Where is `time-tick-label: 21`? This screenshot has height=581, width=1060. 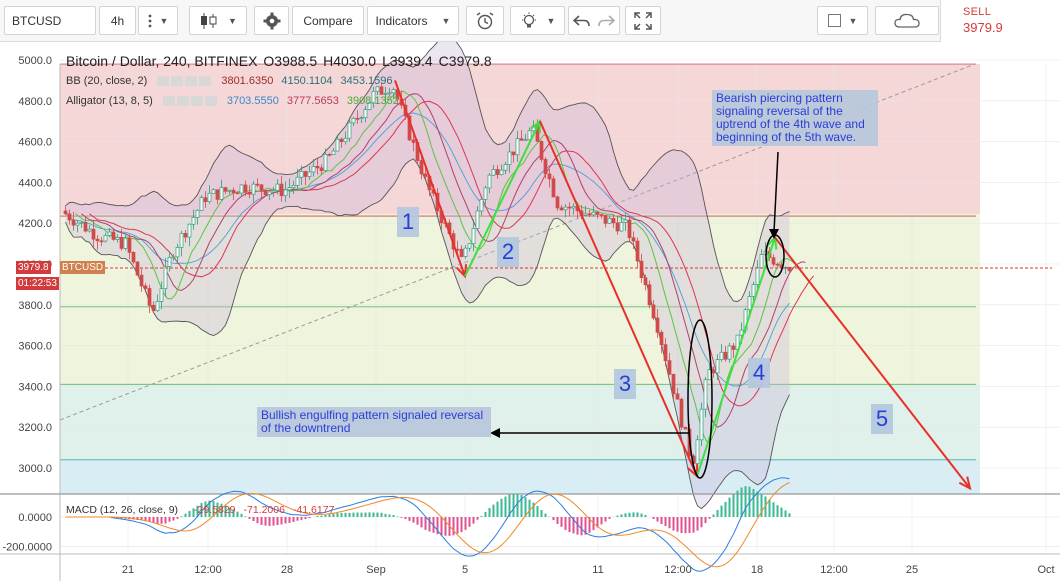 time-tick-label: 21 is located at coordinates (128, 570).